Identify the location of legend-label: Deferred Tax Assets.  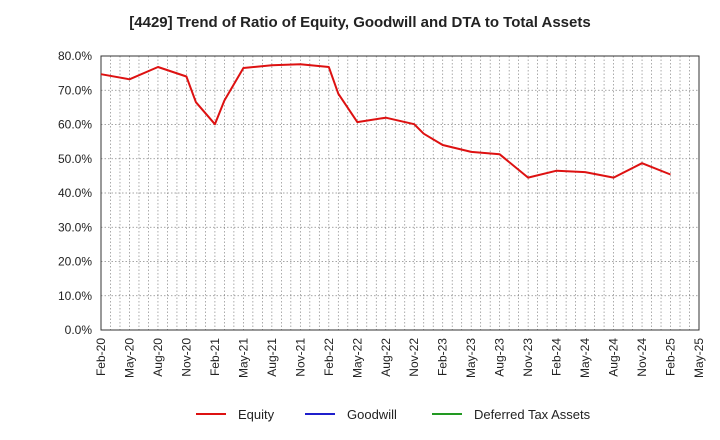
(532, 414).